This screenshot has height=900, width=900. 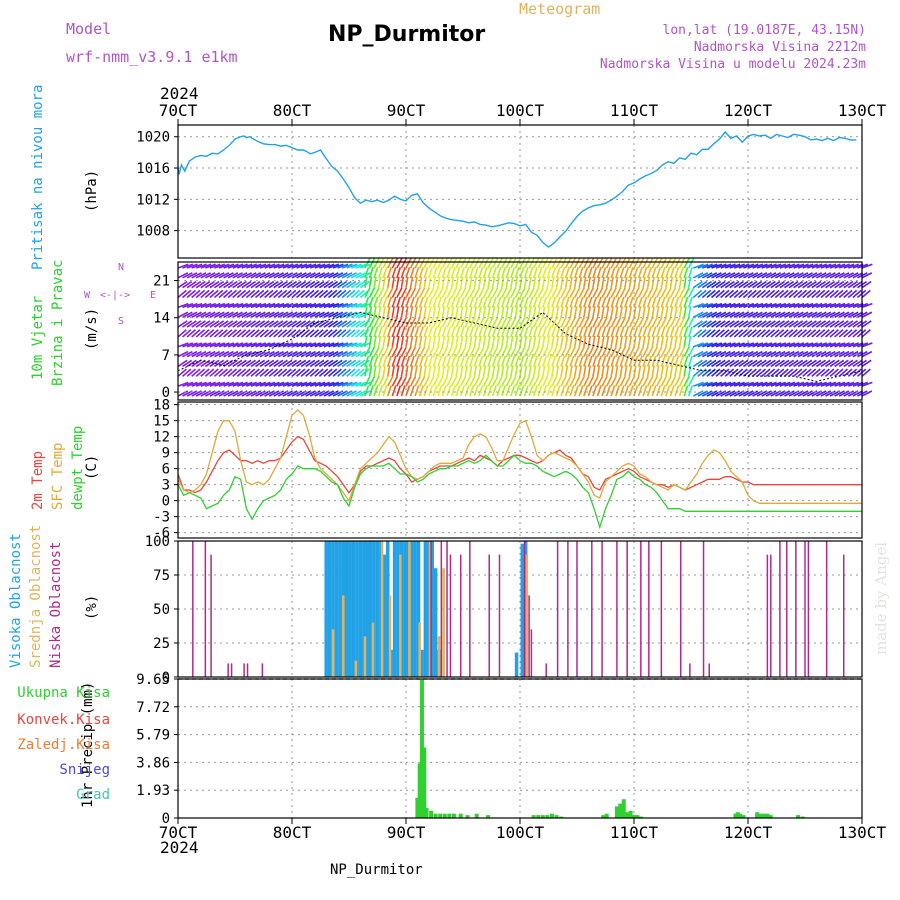 I want to click on pressure-tick: 1012, so click(x=499, y=200).